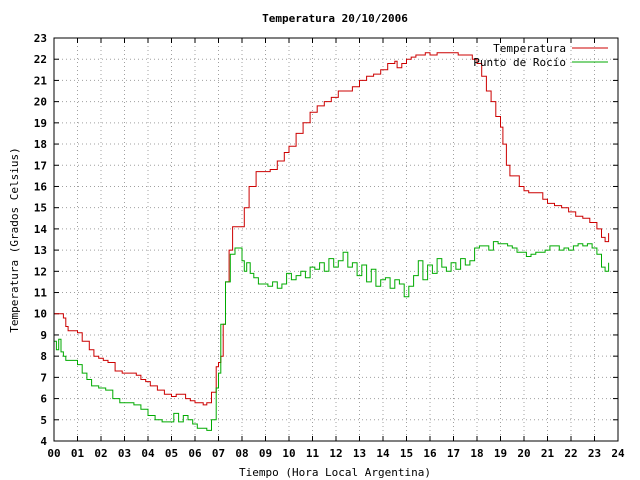 The width and height of the screenshot is (640, 480). I want to click on y-tick-label: 18, so click(40, 144).